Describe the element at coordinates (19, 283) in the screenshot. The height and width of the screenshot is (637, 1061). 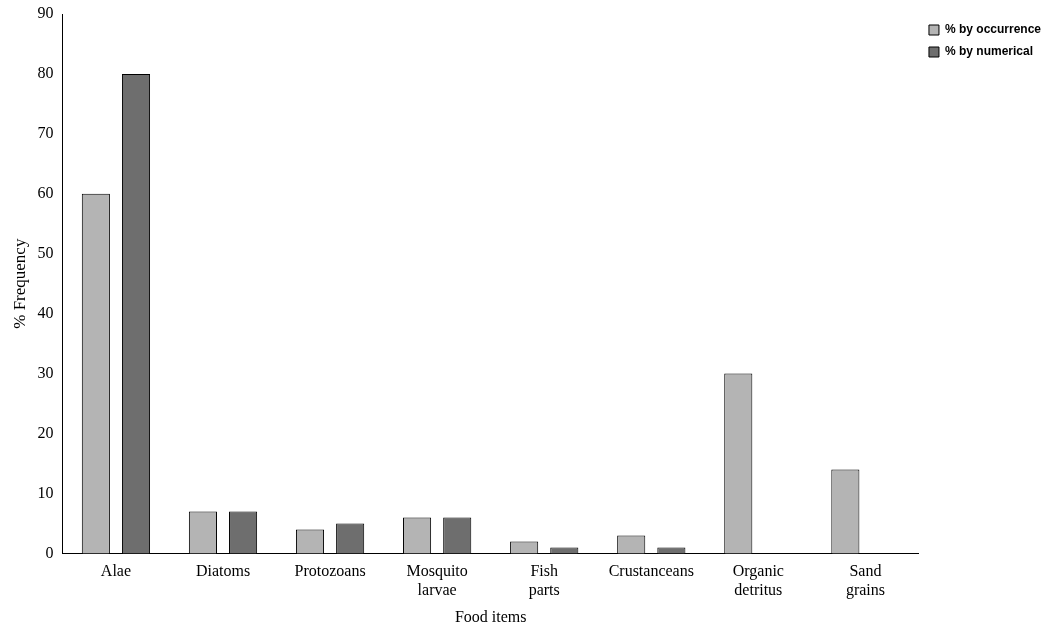
I see `y-axis-title: % Frequency` at that location.